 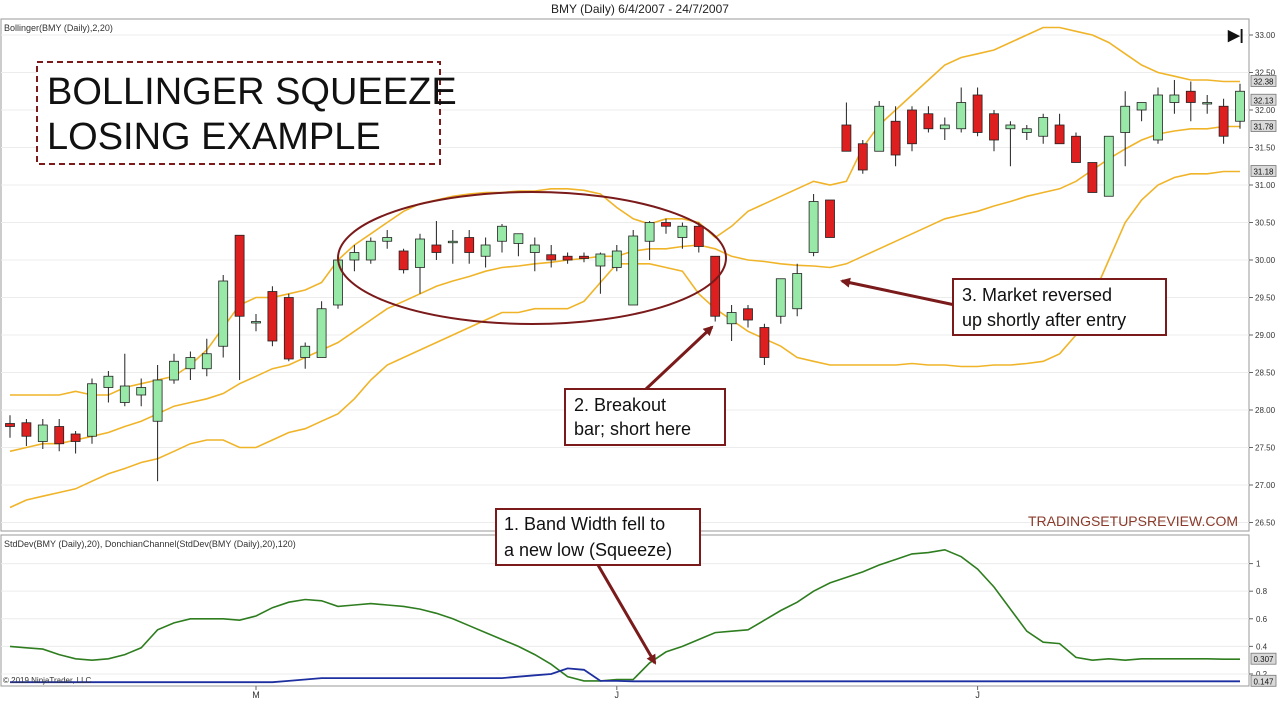 What do you see at coordinates (625, 675) in the screenshot?
I see `donchian-low-line` at bounding box center [625, 675].